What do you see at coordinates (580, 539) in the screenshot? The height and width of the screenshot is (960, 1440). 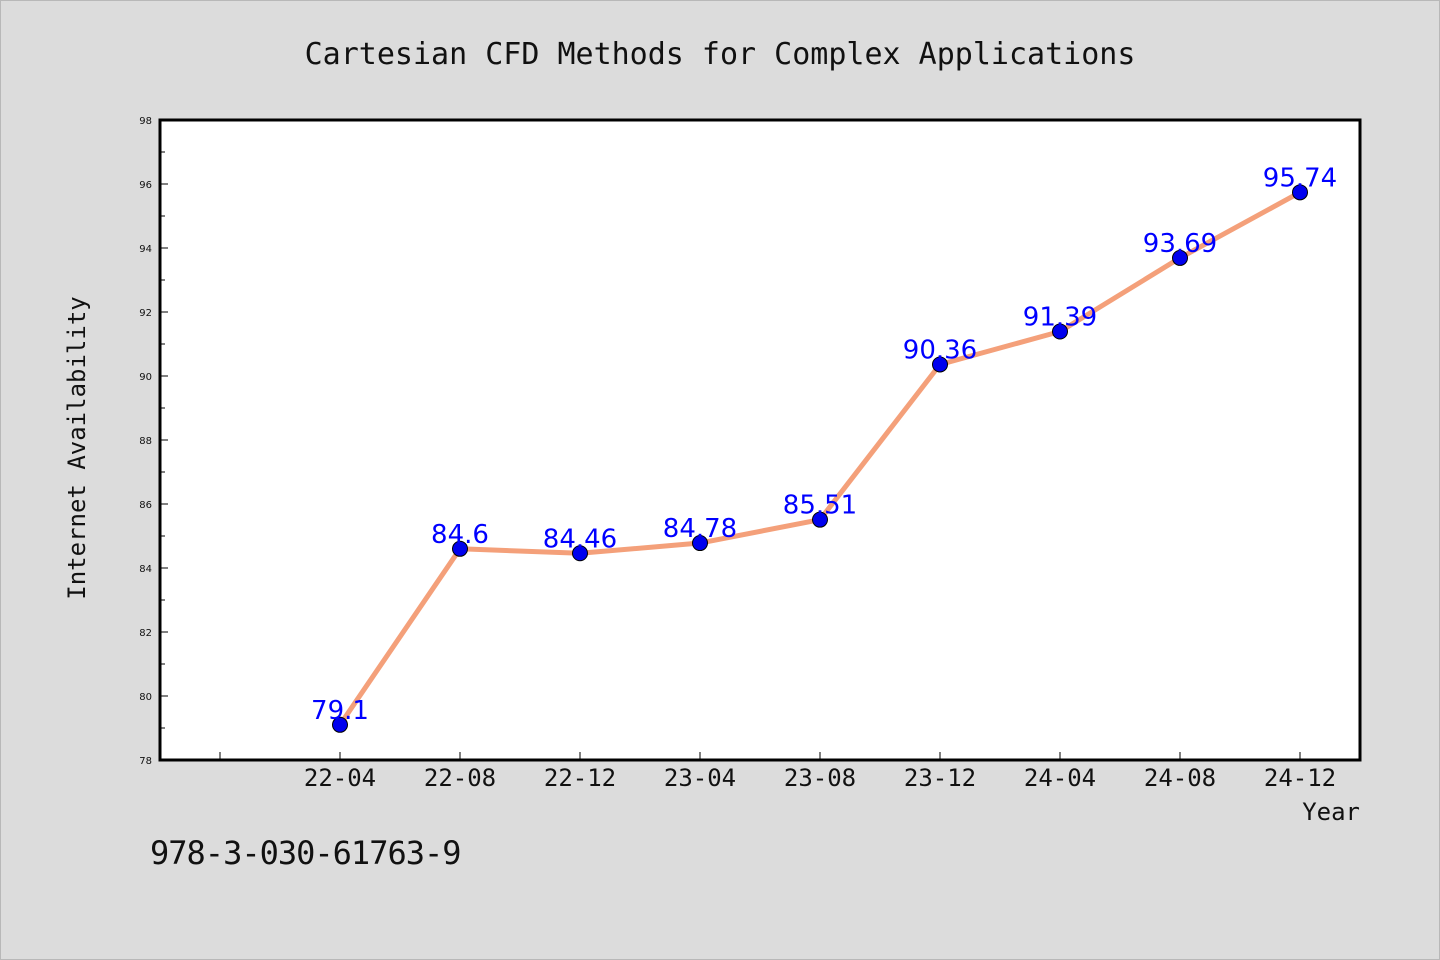 I see `data-label: 84.46` at bounding box center [580, 539].